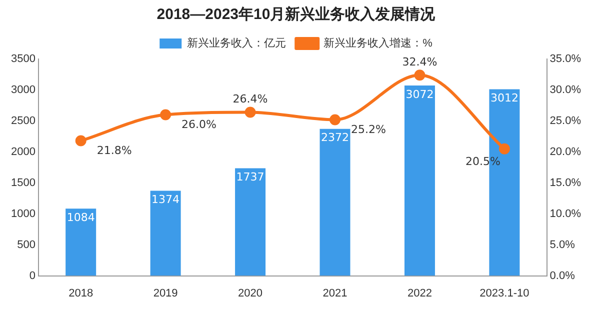 This screenshot has height=327, width=592. What do you see at coordinates (563, 244) in the screenshot?
I see `y2-tick-label: 5.0%` at bounding box center [563, 244].